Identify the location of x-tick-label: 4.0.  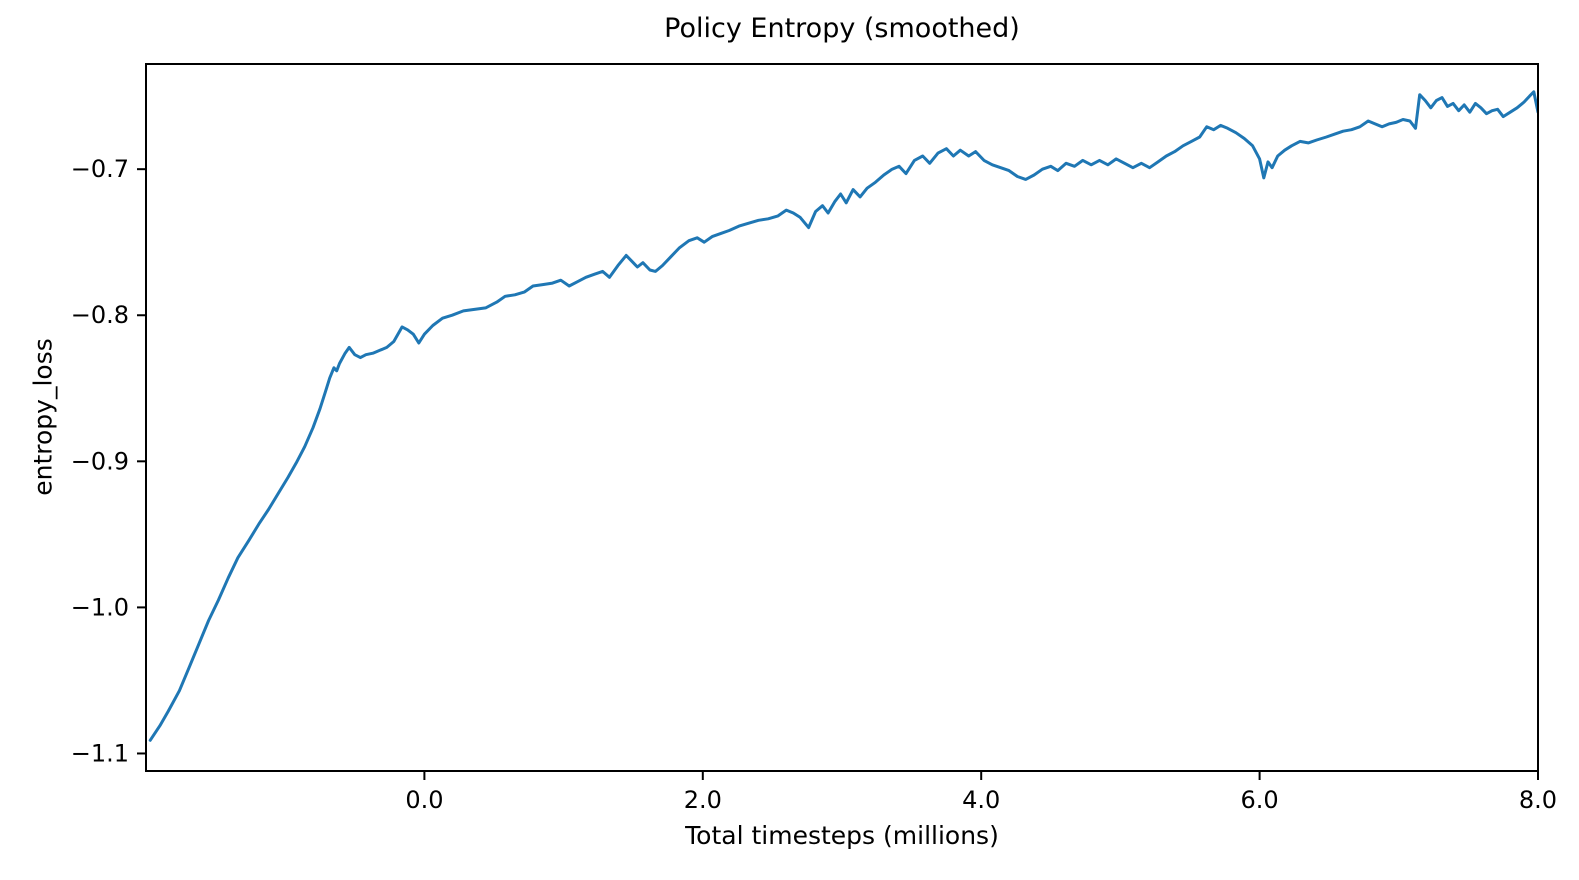
(981, 800).